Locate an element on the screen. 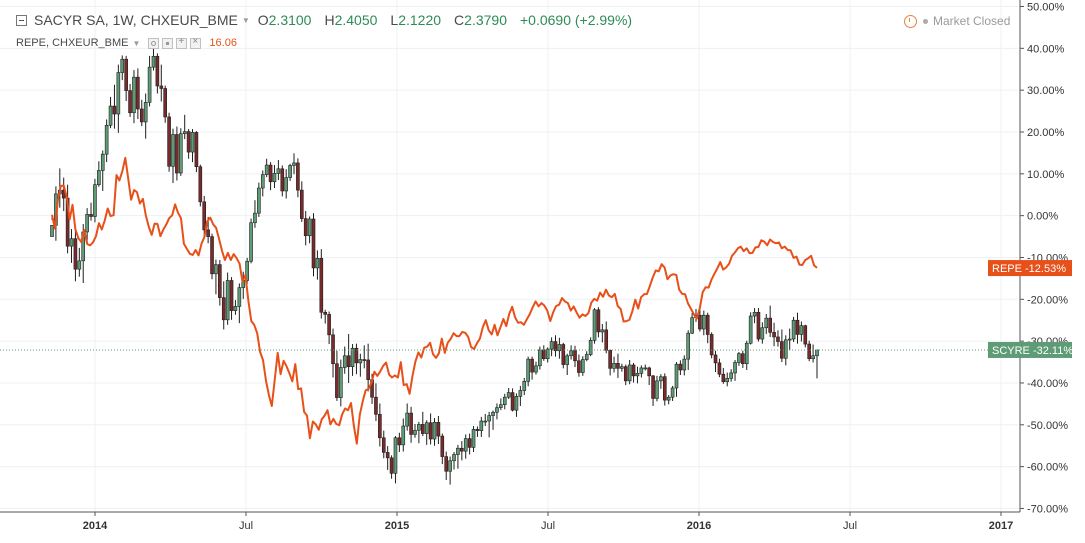 This screenshot has height=543, width=1085. y-tick-label: -40.00% is located at coordinates (1047, 384).